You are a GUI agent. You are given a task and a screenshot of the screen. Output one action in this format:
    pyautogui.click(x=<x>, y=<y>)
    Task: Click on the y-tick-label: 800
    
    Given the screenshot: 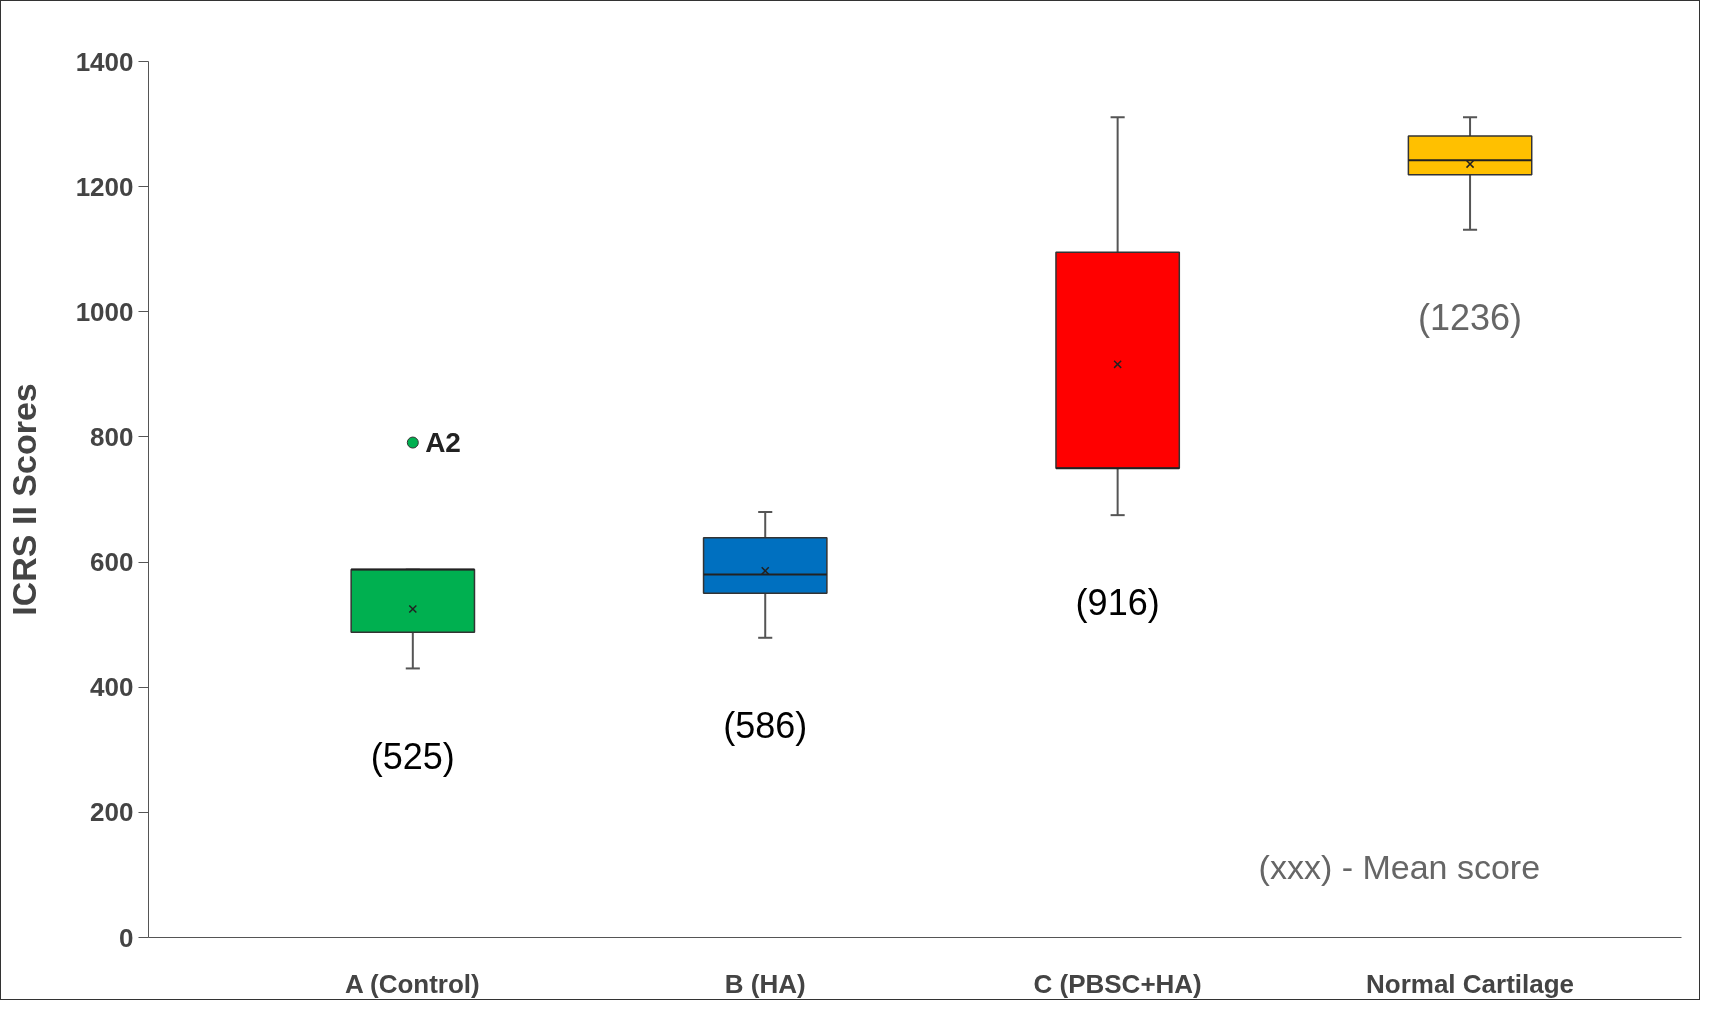 What is the action you would take?
    pyautogui.click(x=112, y=436)
    